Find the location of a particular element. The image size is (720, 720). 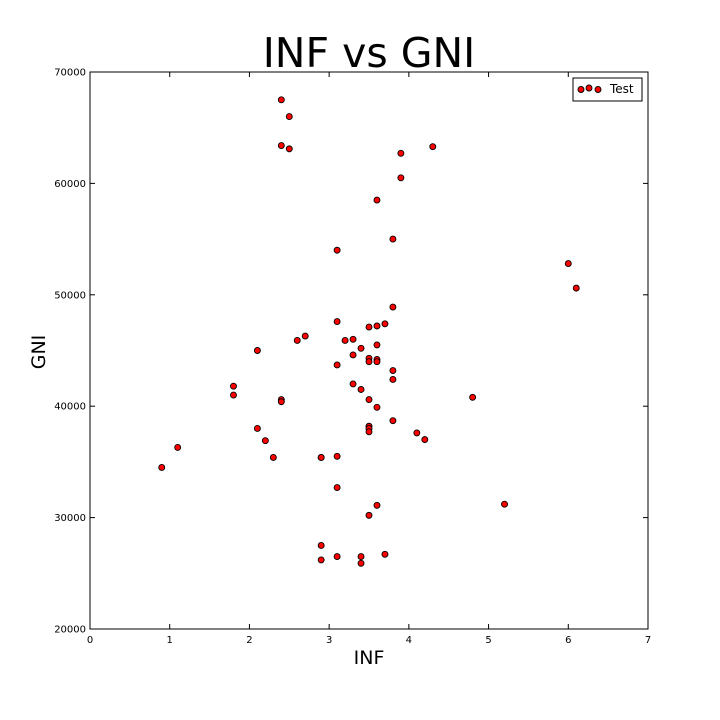

x-tick-label: 2 is located at coordinates (249, 640).